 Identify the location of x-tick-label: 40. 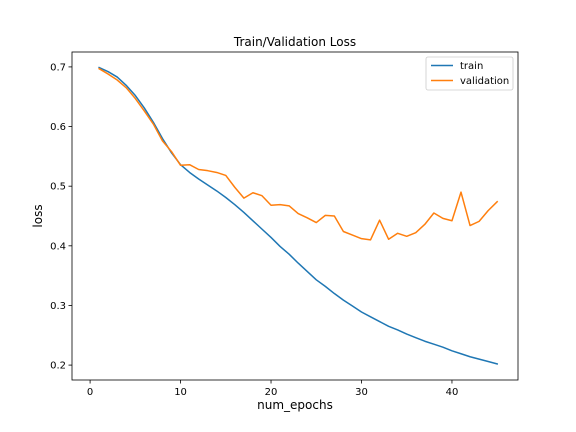
(452, 392).